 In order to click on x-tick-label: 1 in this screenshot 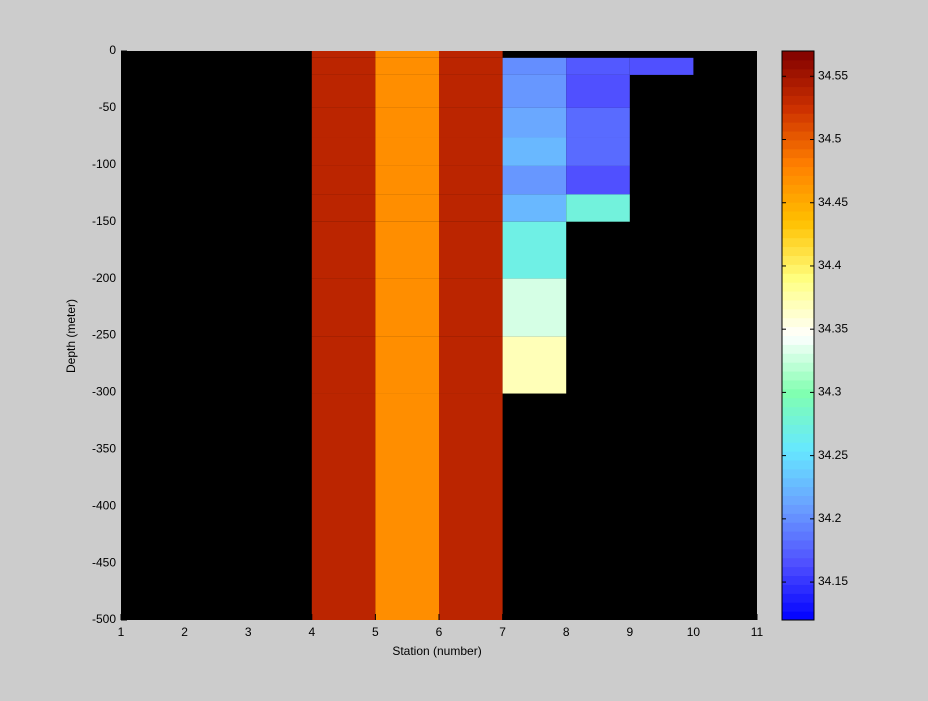, I will do `click(121, 632)`.